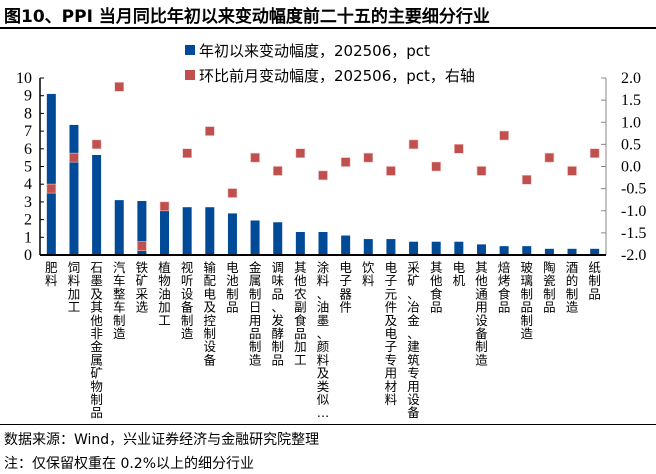 This screenshot has height=474, width=656. I want to click on x-tick-label: 植物油加工, so click(164, 294).